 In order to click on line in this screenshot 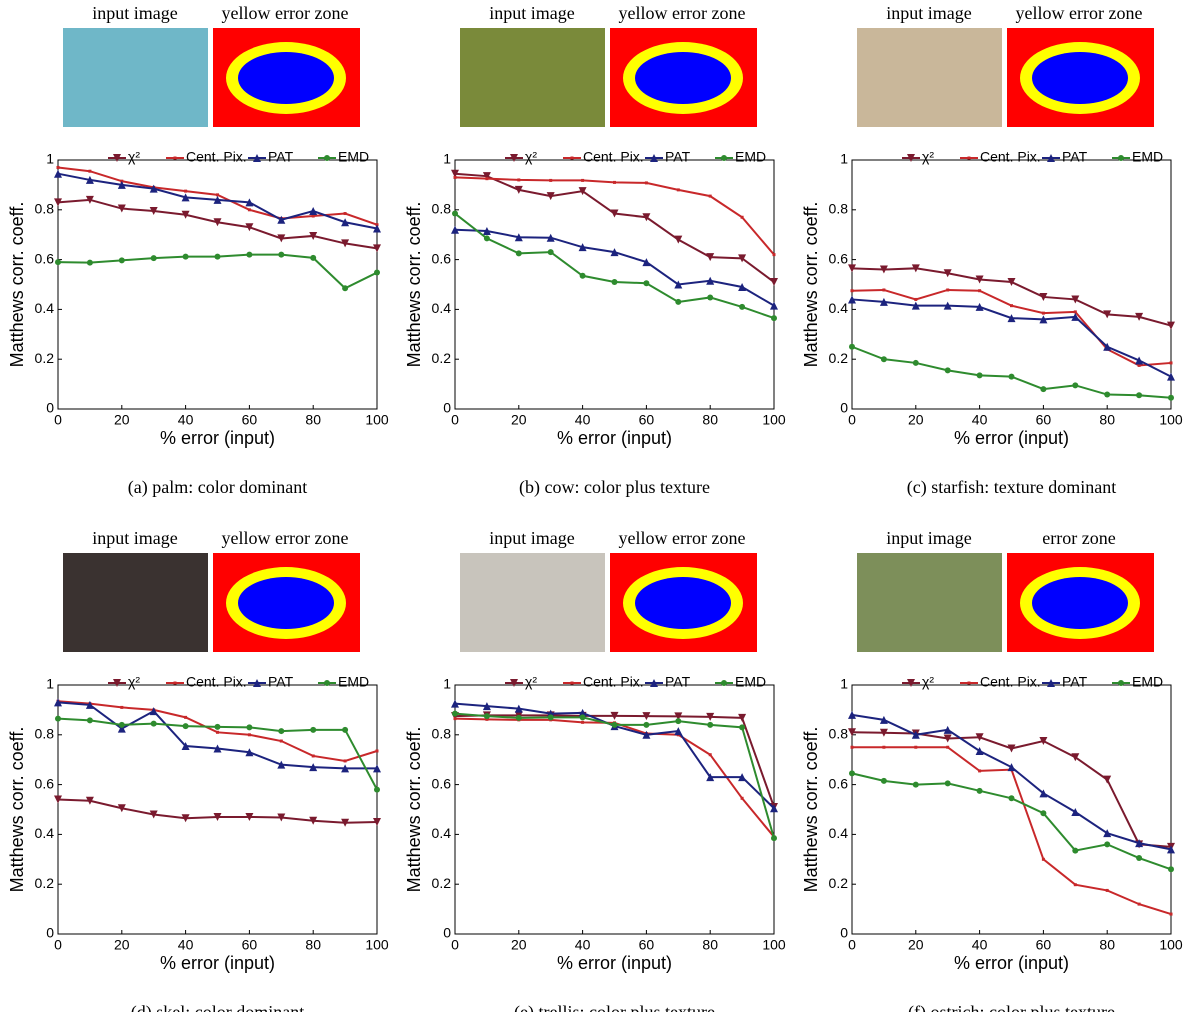, I will do `click(614, 266)`.